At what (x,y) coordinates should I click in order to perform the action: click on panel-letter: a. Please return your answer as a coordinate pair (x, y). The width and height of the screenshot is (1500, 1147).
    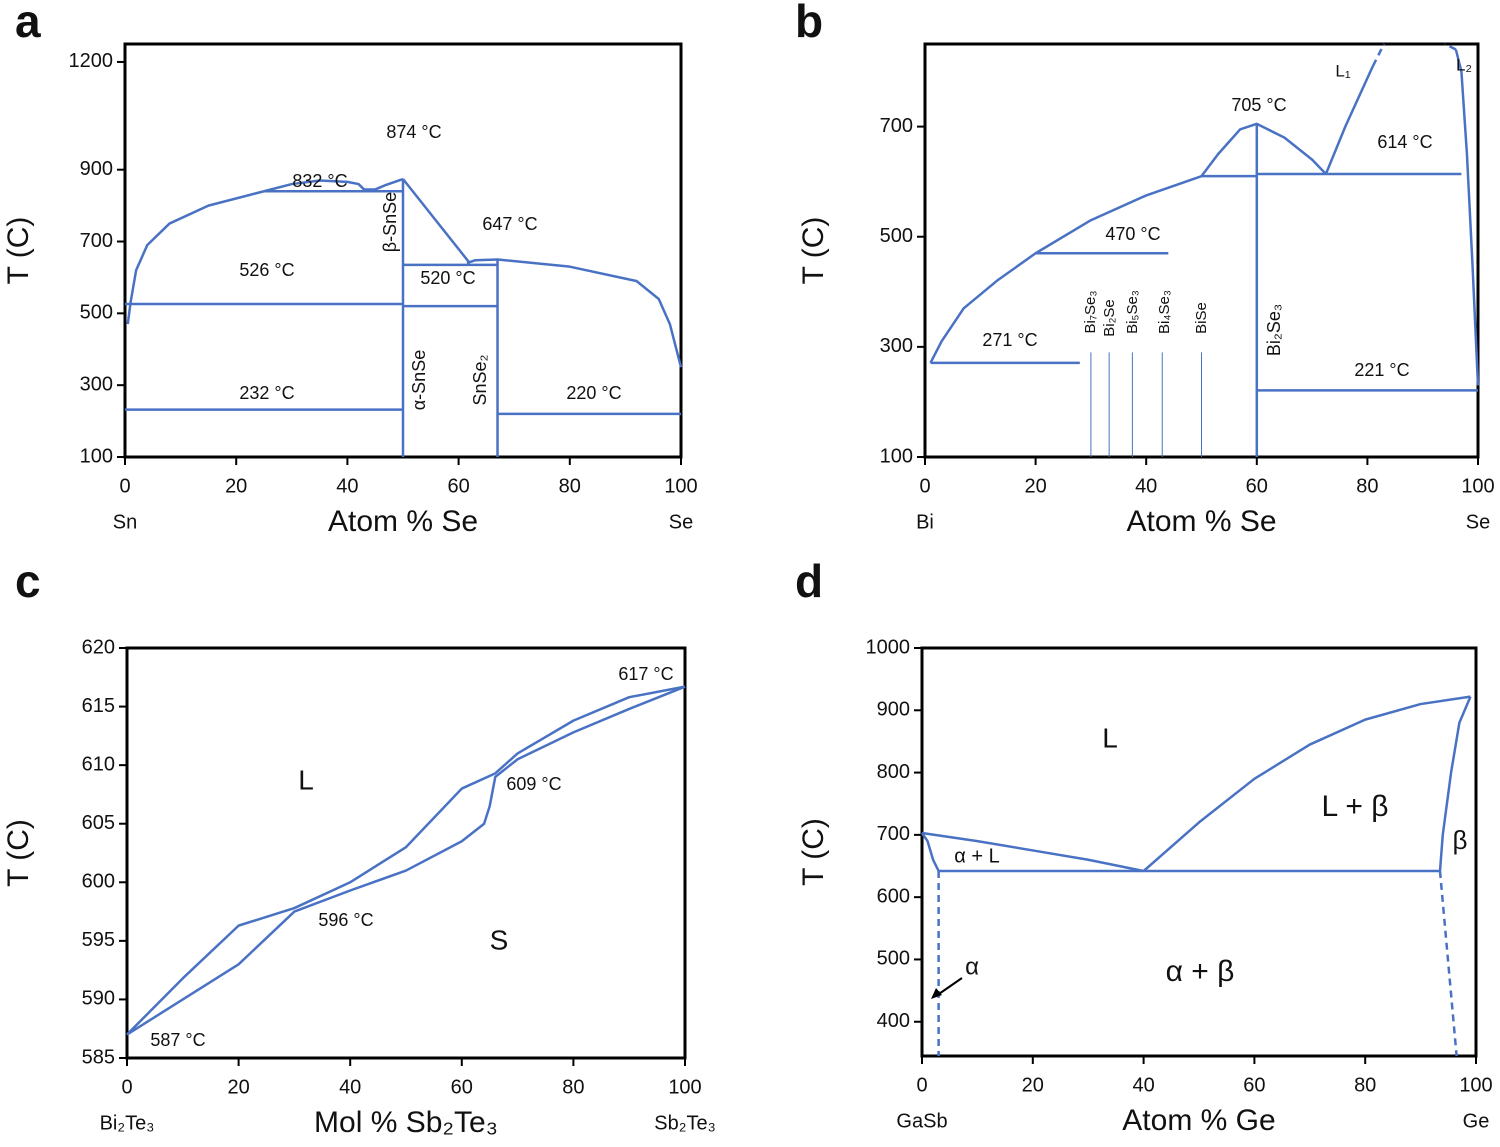
    Looking at the image, I should click on (28, 23).